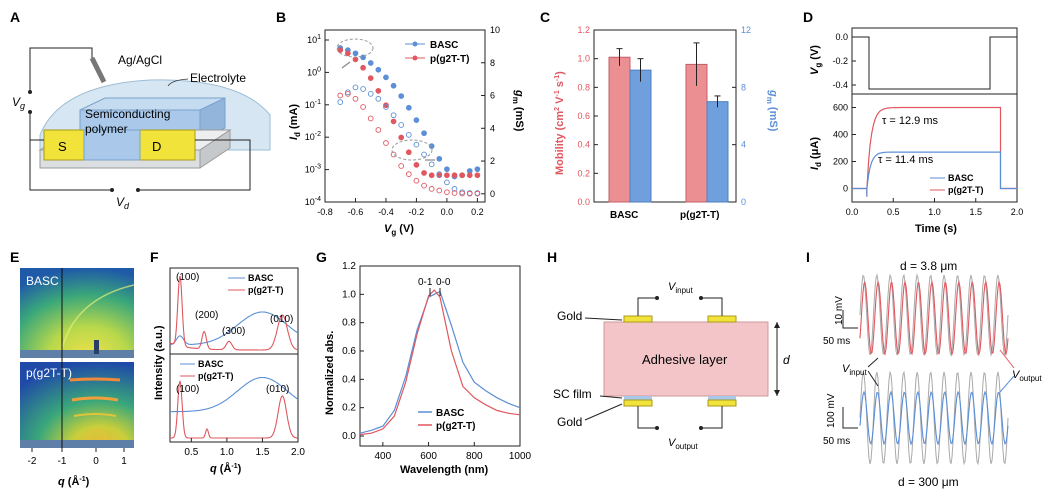  I want to click on g-xtick-label: 800, so click(474, 456).